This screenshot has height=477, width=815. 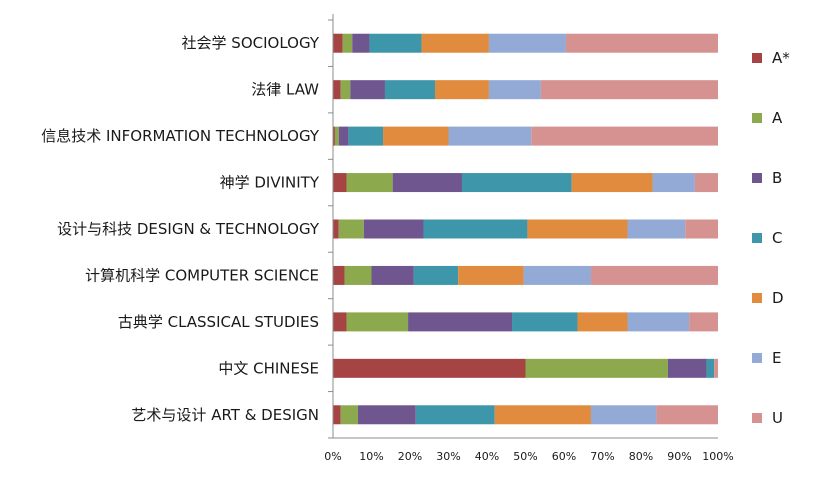 I want to click on category-label: 信息技术 INFORMATION TECHNOLOGY, so click(x=180, y=136).